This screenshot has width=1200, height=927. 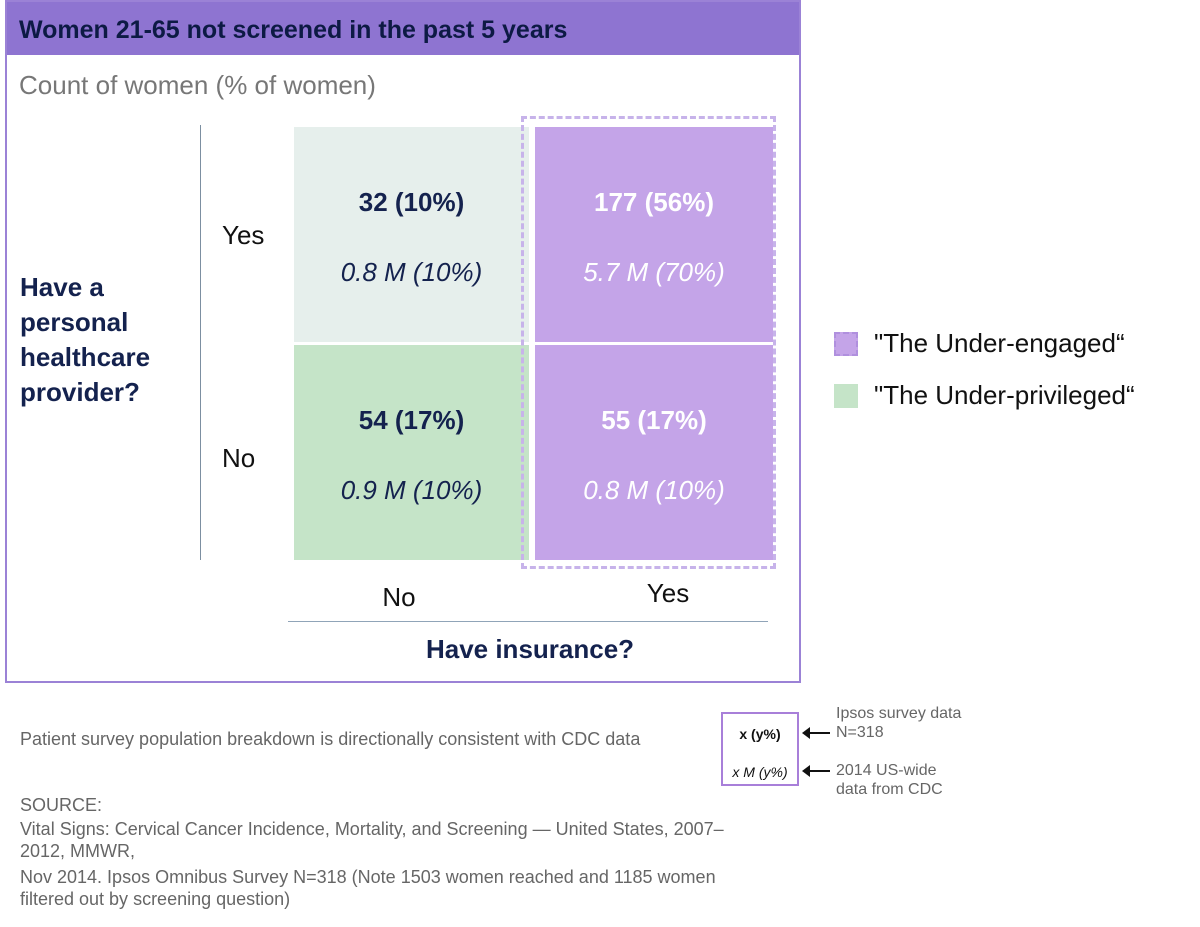 What do you see at coordinates (654, 420) in the screenshot?
I see `survey-value: 55 (17%)` at bounding box center [654, 420].